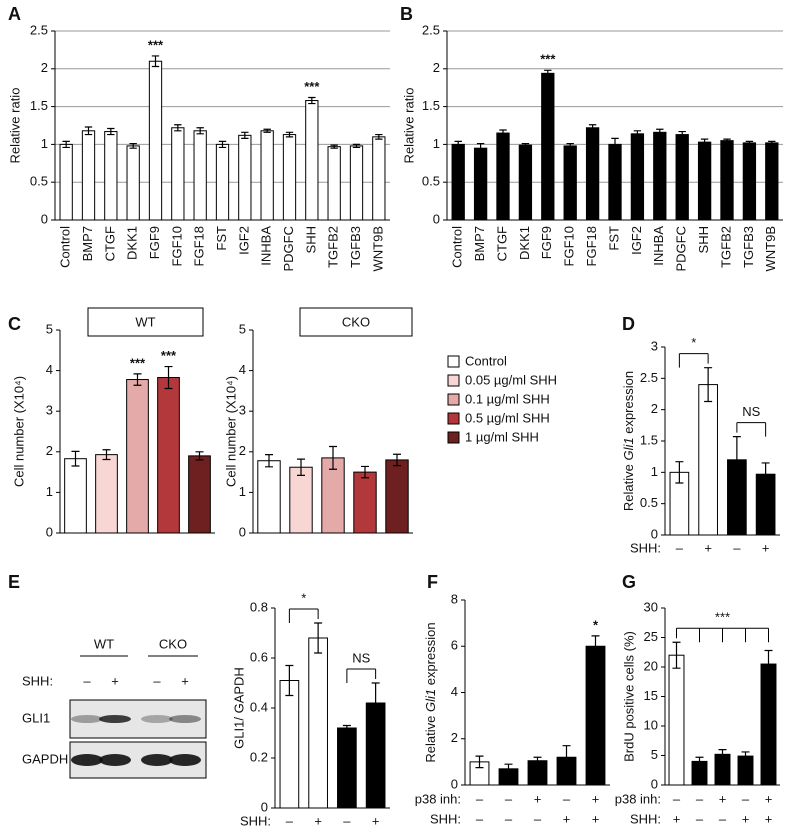 The width and height of the screenshot is (788, 829). Describe the element at coordinates (14, 324) in the screenshot. I see `panel-letter: C` at that location.